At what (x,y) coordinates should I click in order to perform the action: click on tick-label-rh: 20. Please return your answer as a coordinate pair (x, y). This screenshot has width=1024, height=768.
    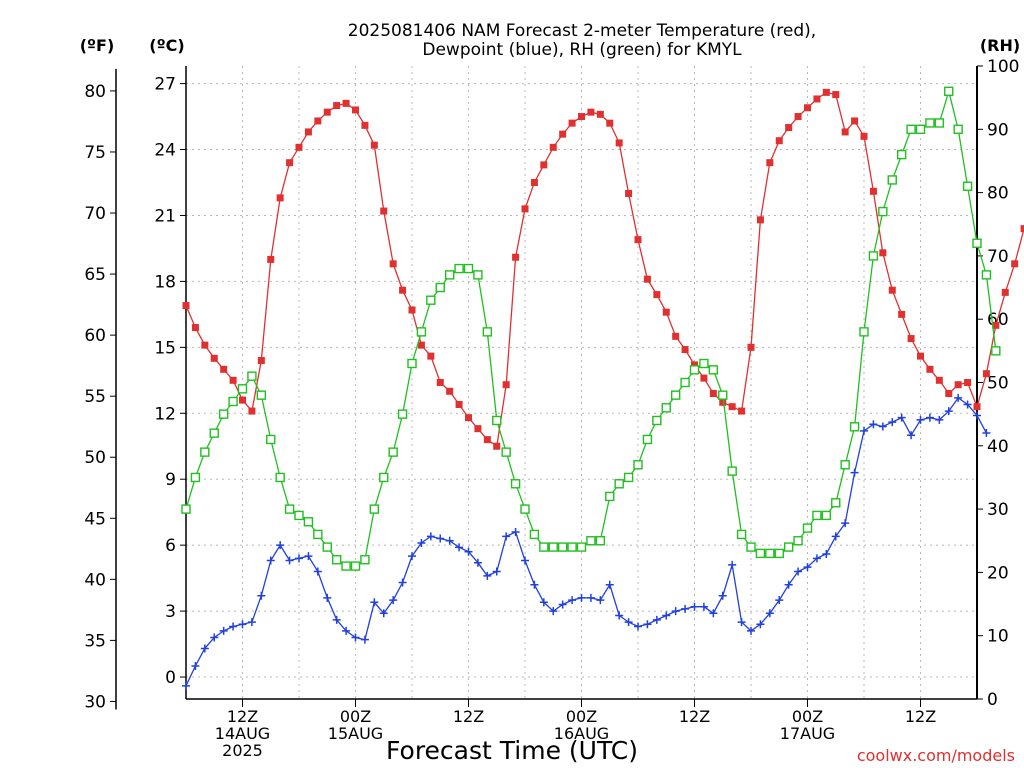
    Looking at the image, I should click on (998, 573).